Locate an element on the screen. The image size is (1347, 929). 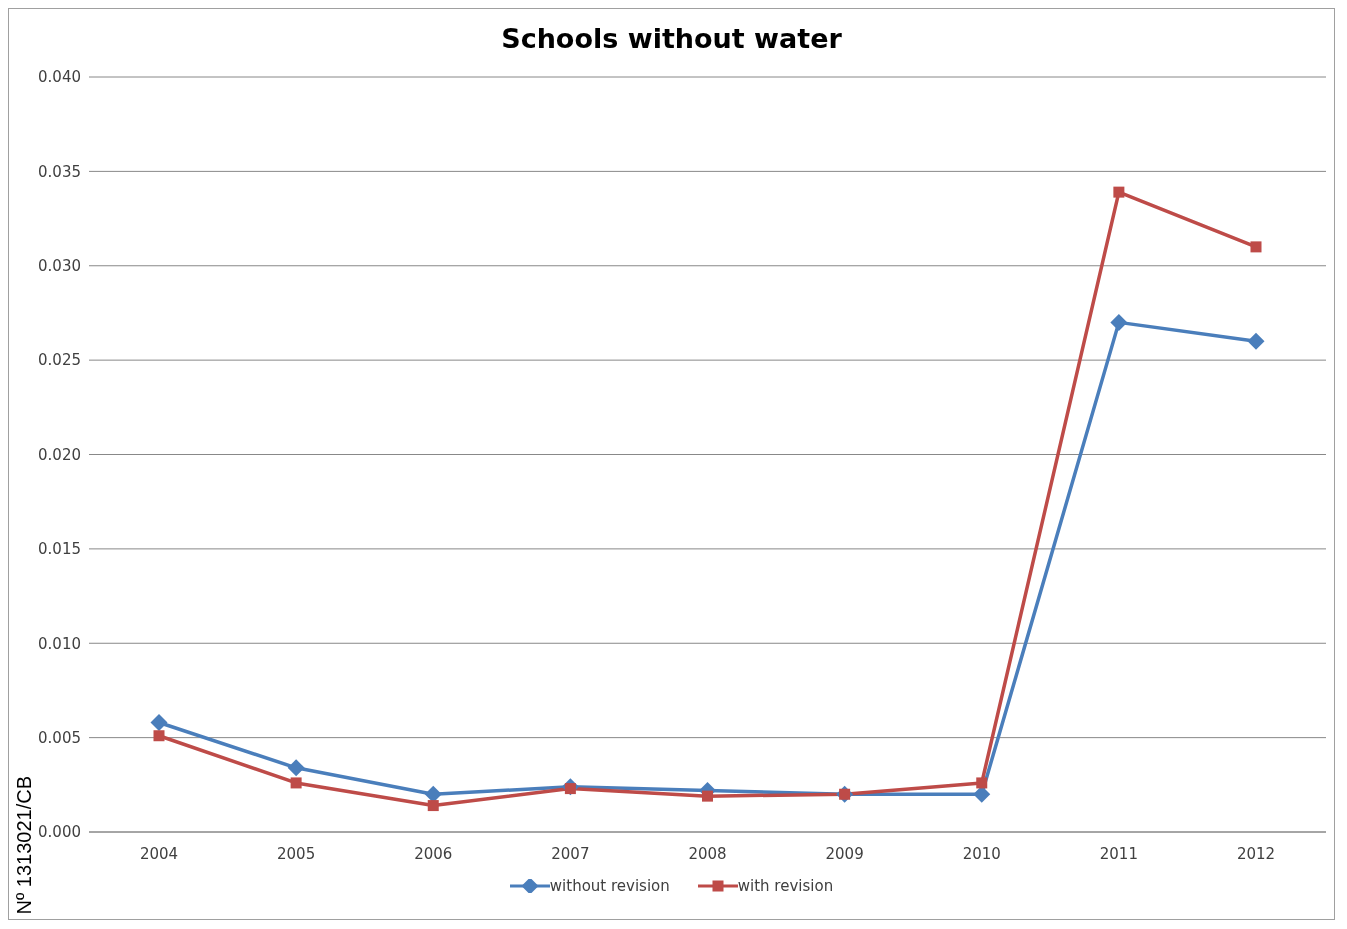
chart-title: Schools without water is located at coordinates (671, 39).